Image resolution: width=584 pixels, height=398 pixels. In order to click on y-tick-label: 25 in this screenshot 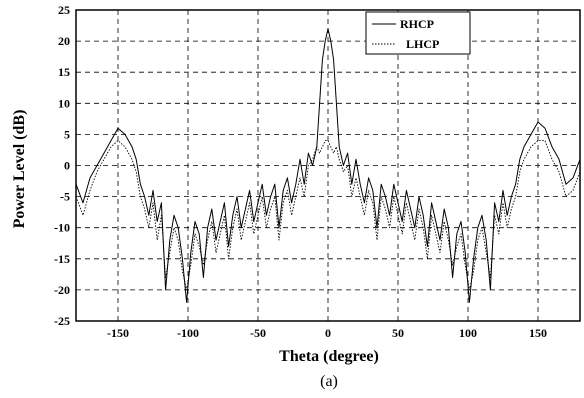, I will do `click(64, 10)`.